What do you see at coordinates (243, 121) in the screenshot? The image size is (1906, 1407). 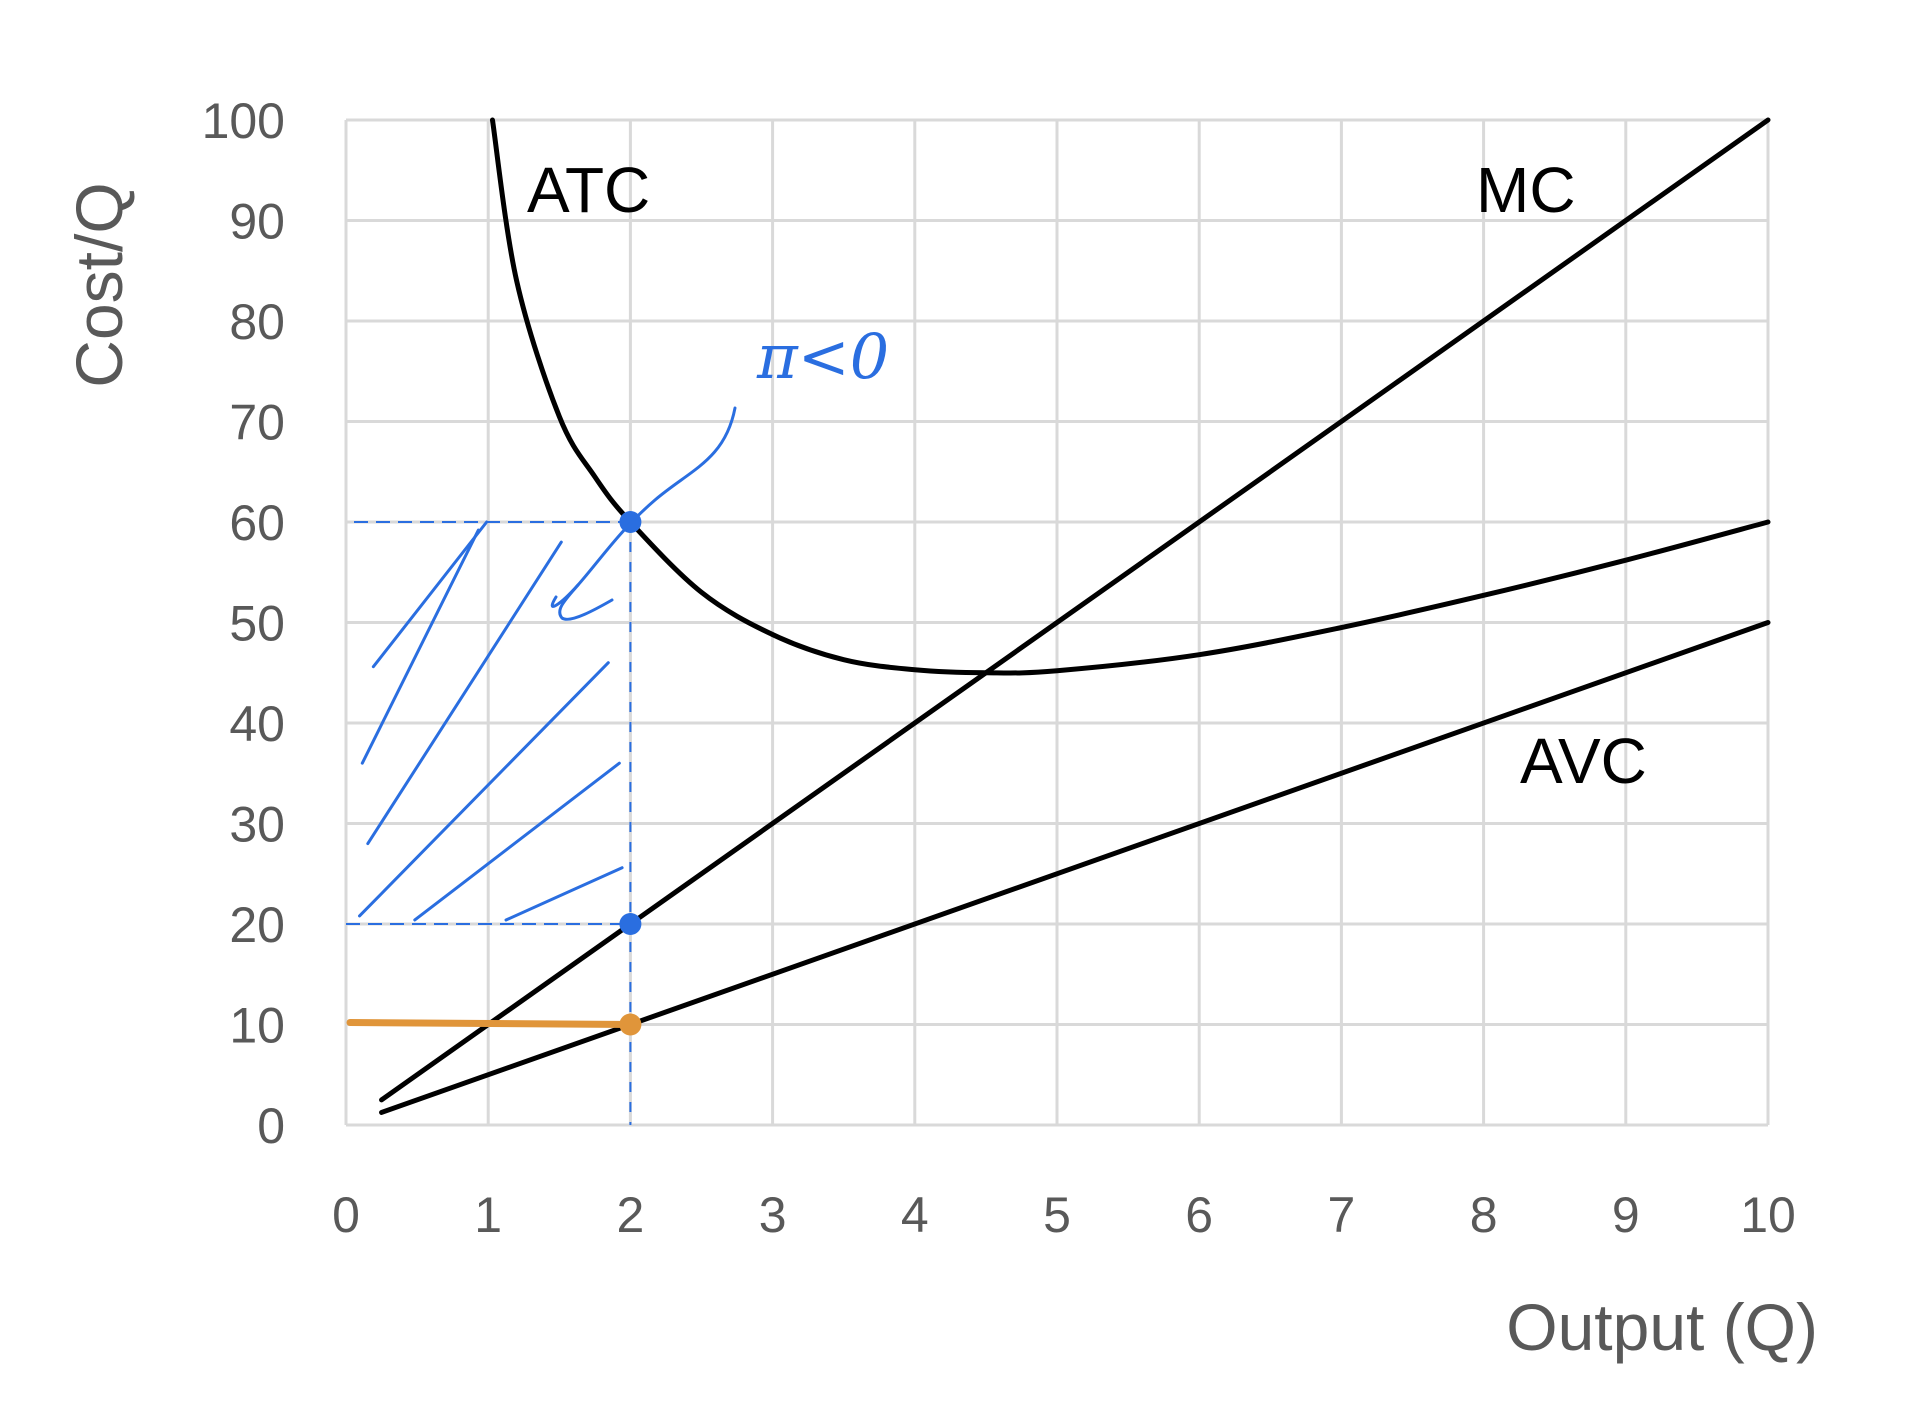 I see `y-tick-label: 100` at bounding box center [243, 121].